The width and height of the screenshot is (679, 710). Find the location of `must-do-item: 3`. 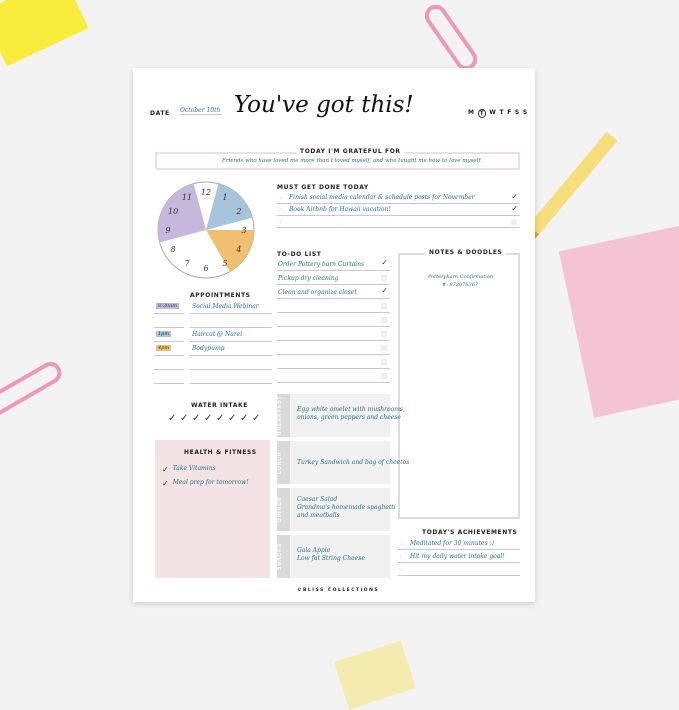

must-do-item: 3 is located at coordinates (398, 222).